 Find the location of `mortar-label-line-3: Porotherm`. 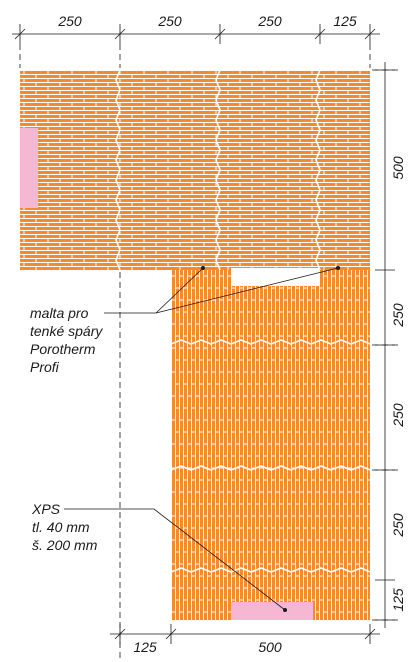

mortar-label-line-3: Porotherm is located at coordinates (63, 349).